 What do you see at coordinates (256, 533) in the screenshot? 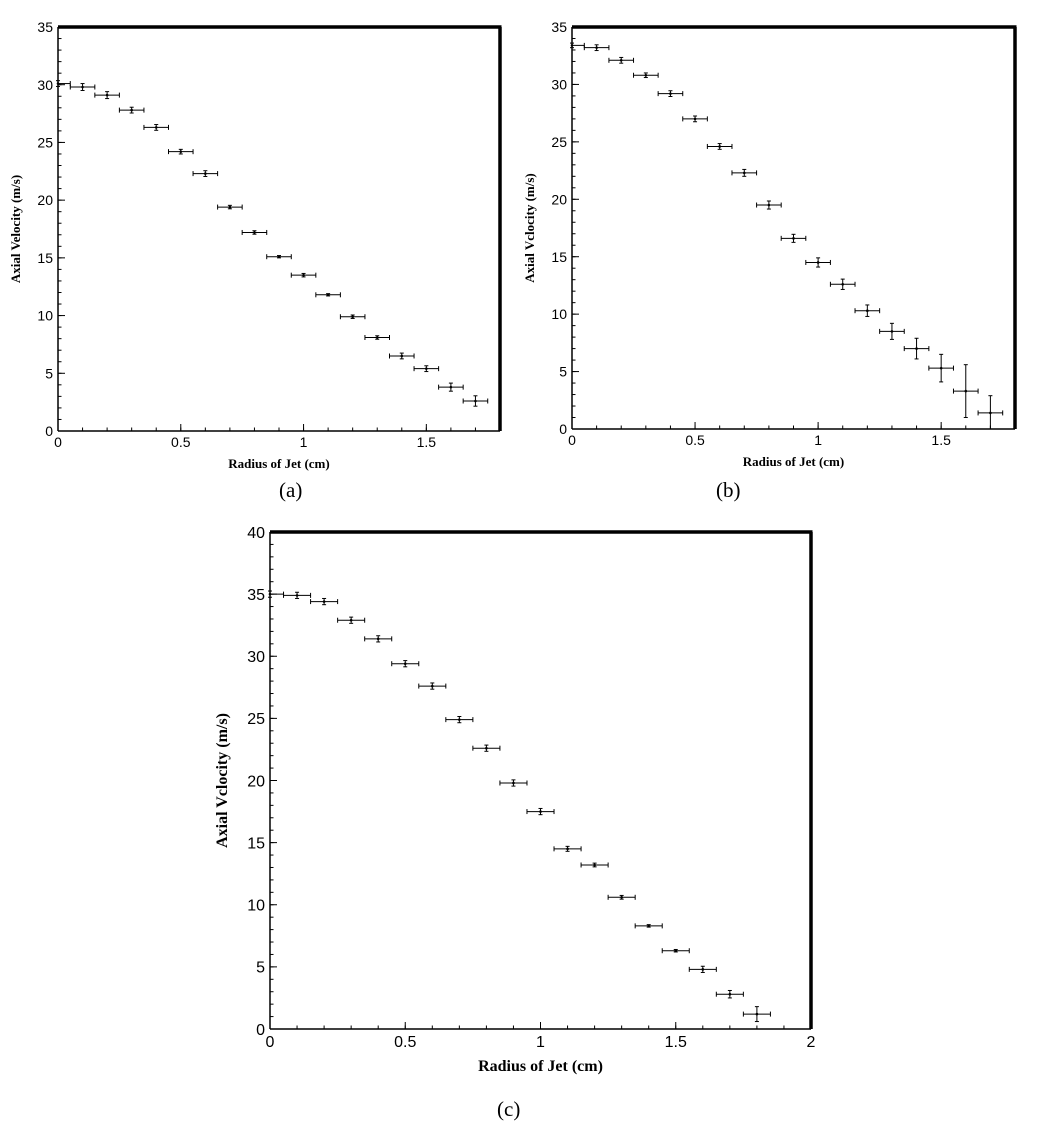
I see `y-tick-label: 40` at bounding box center [256, 533].